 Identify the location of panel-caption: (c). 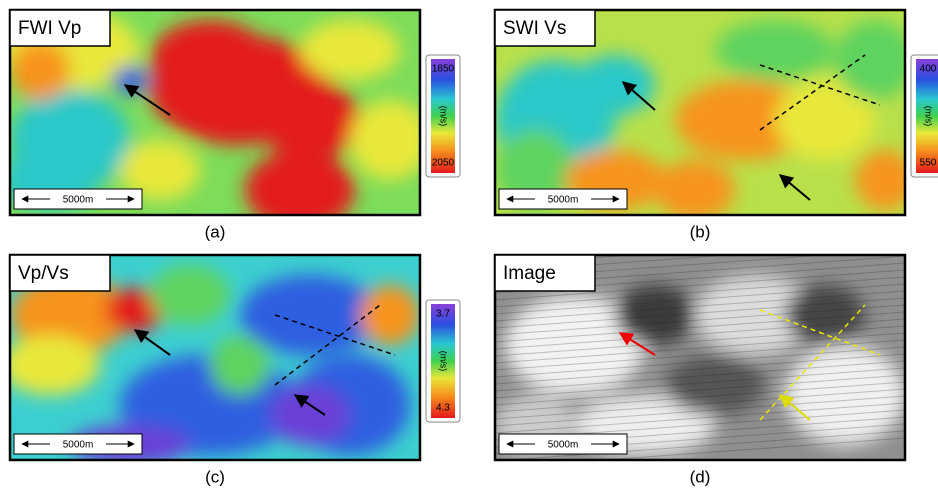
(215, 476).